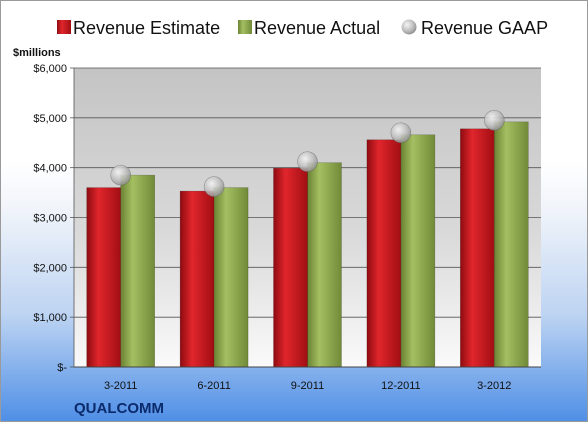 The image size is (588, 423). What do you see at coordinates (317, 28) in the screenshot?
I see `legend-label-actual: Revenue Actual` at bounding box center [317, 28].